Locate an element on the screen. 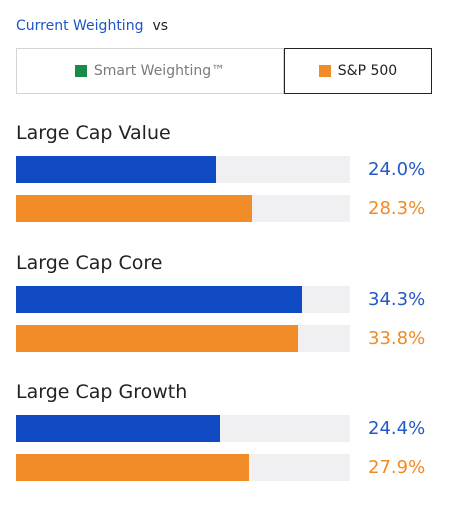  large-cap-core-benchmark-bar-track is located at coordinates (183, 338).